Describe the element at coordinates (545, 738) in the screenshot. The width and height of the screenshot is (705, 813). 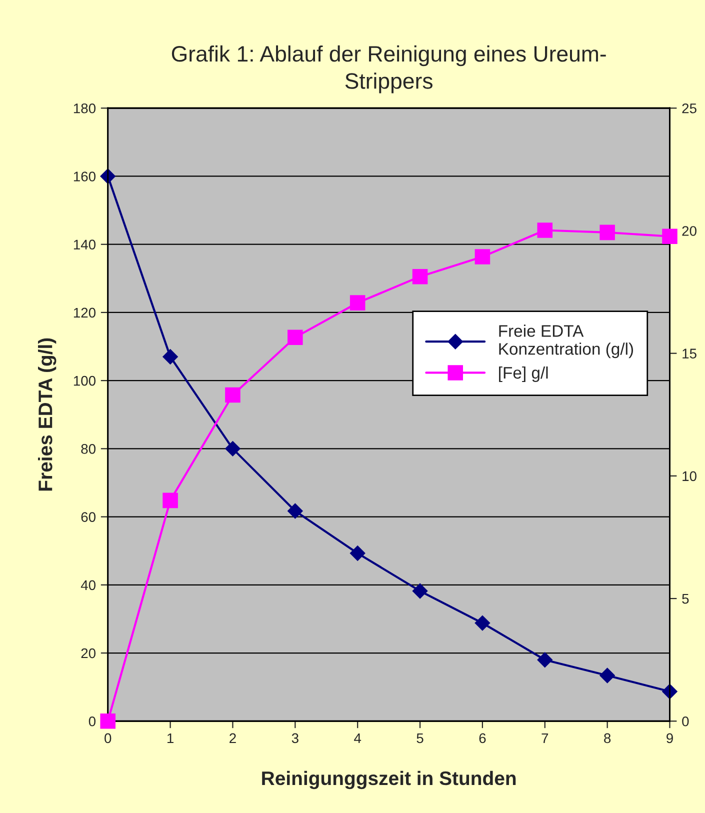
I see `x-tick-label: 7` at that location.